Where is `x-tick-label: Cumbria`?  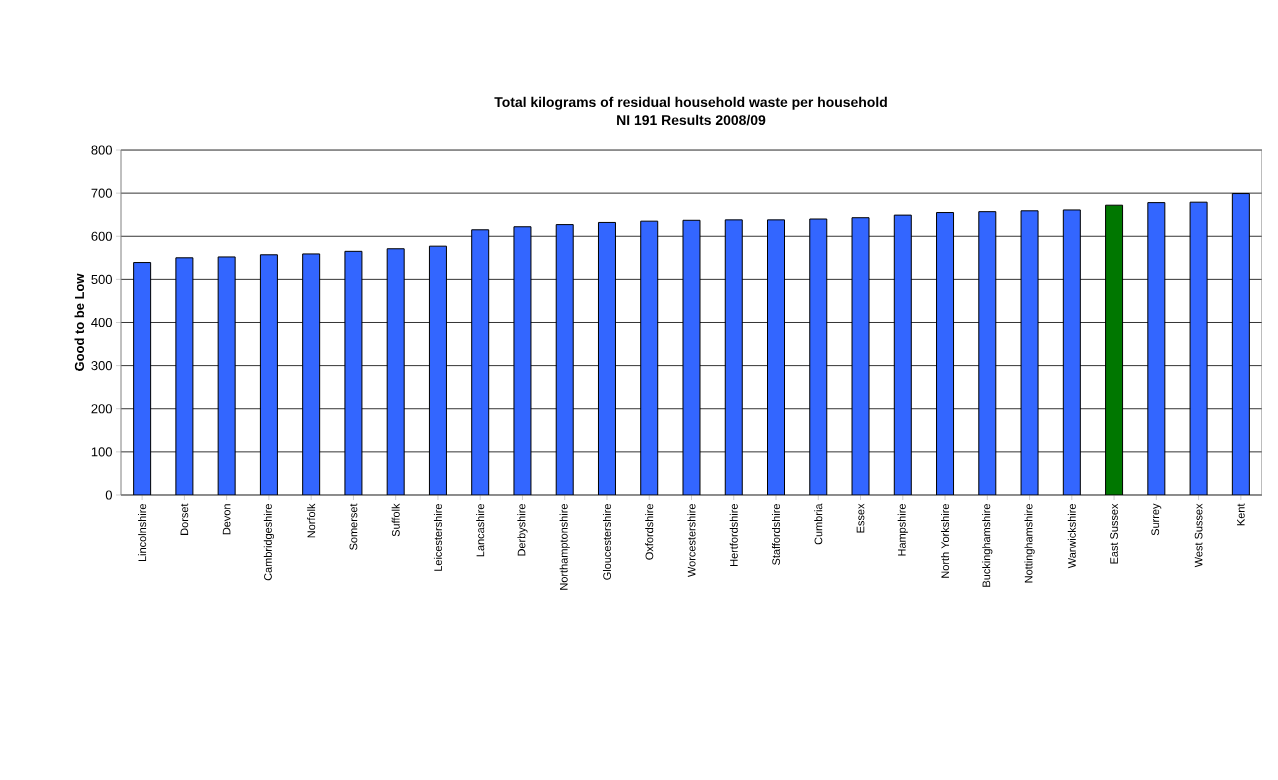 x-tick-label: Cumbria is located at coordinates (818, 524).